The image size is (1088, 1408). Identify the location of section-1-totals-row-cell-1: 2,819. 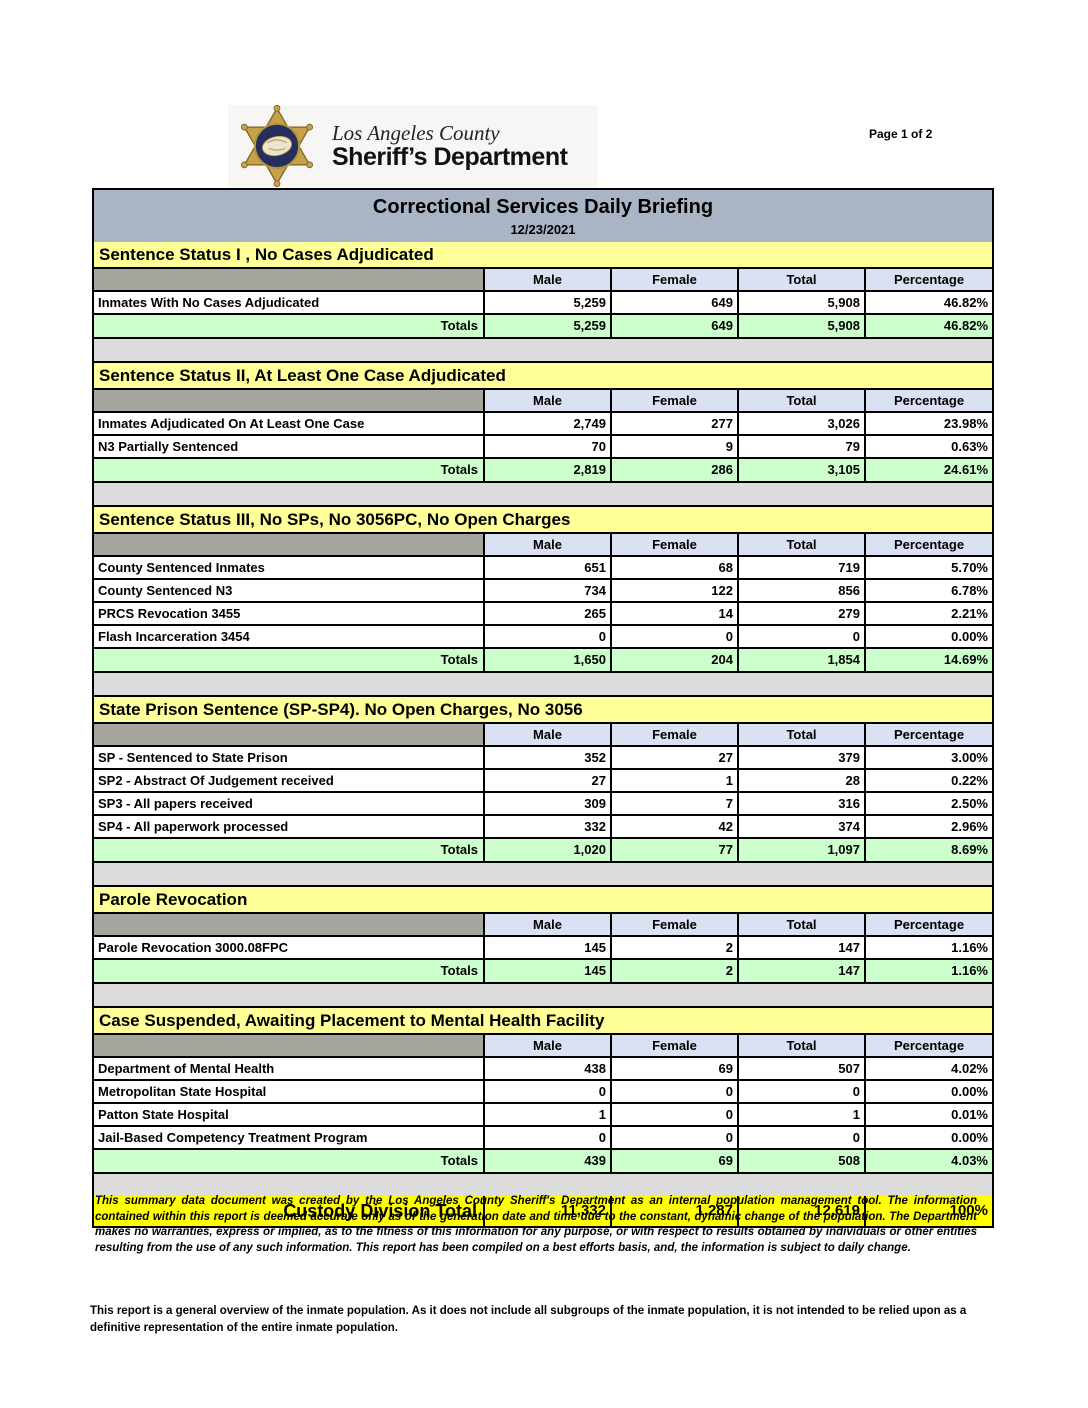
(546, 470).